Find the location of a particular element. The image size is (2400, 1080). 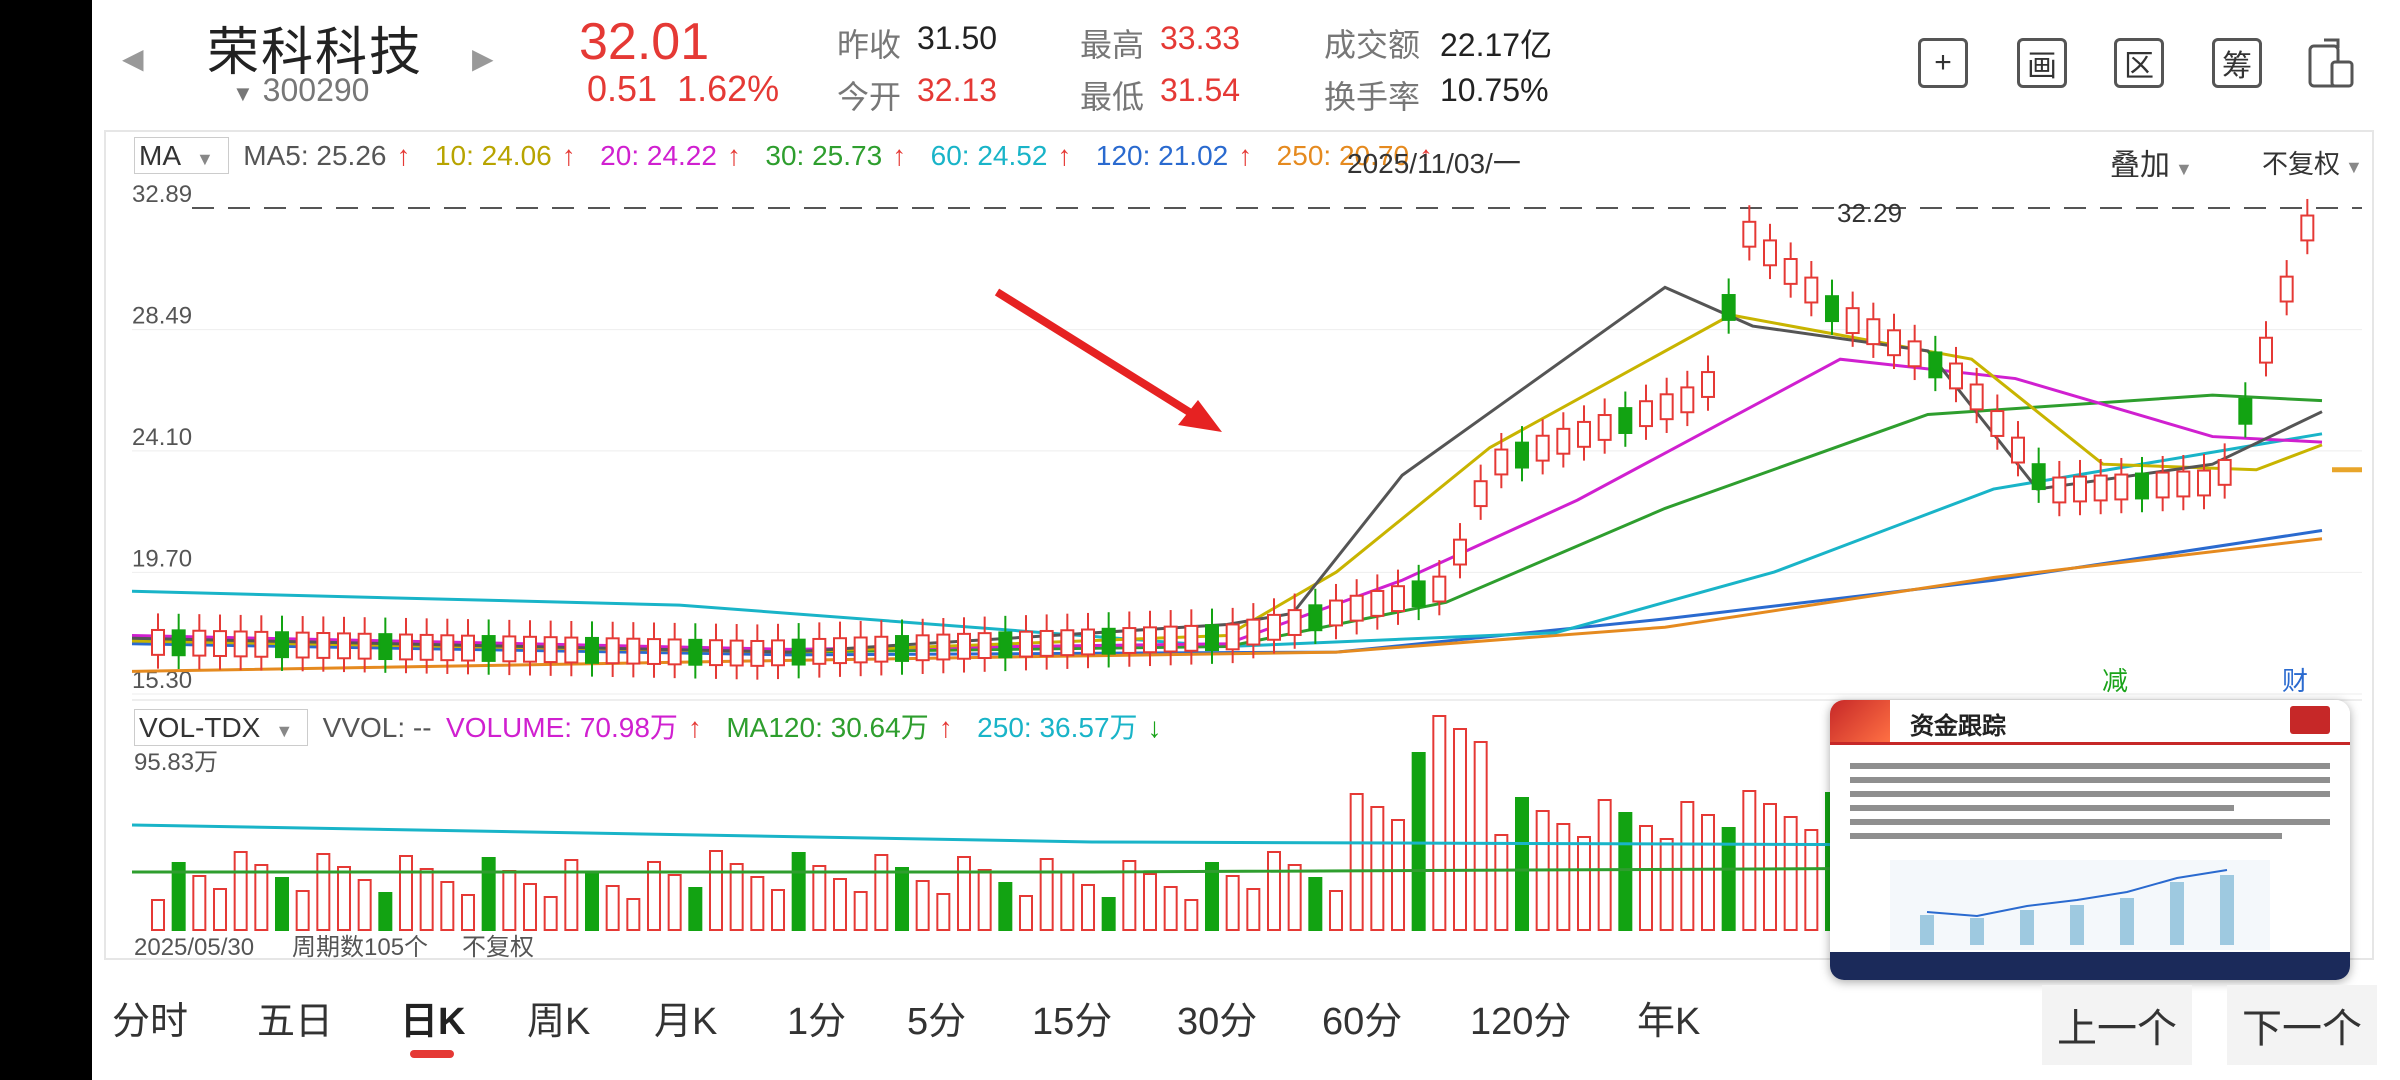

tab-30min: 30分 is located at coordinates (1217, 1022).